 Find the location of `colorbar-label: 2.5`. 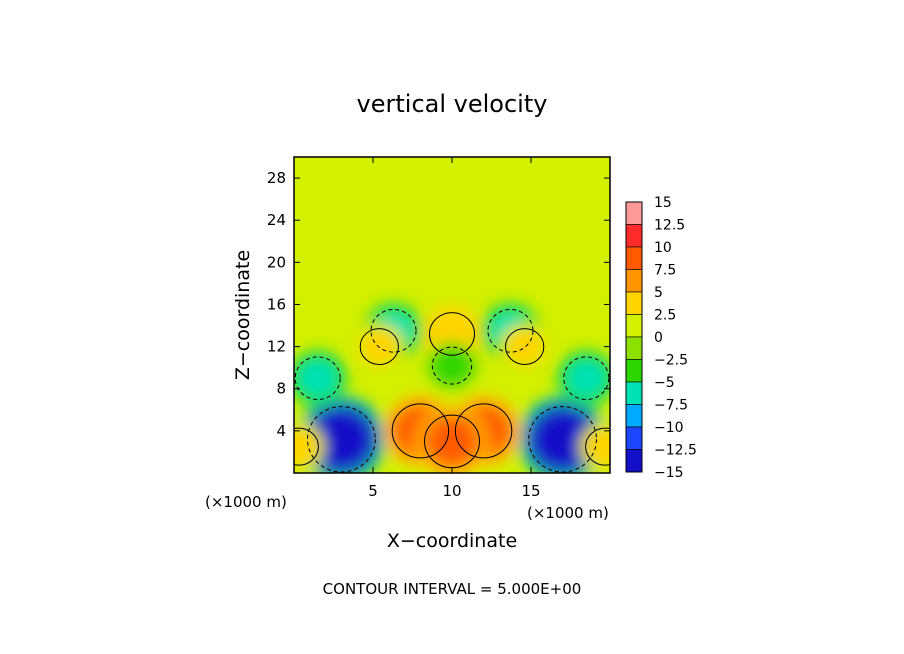

colorbar-label: 2.5 is located at coordinates (665, 316).